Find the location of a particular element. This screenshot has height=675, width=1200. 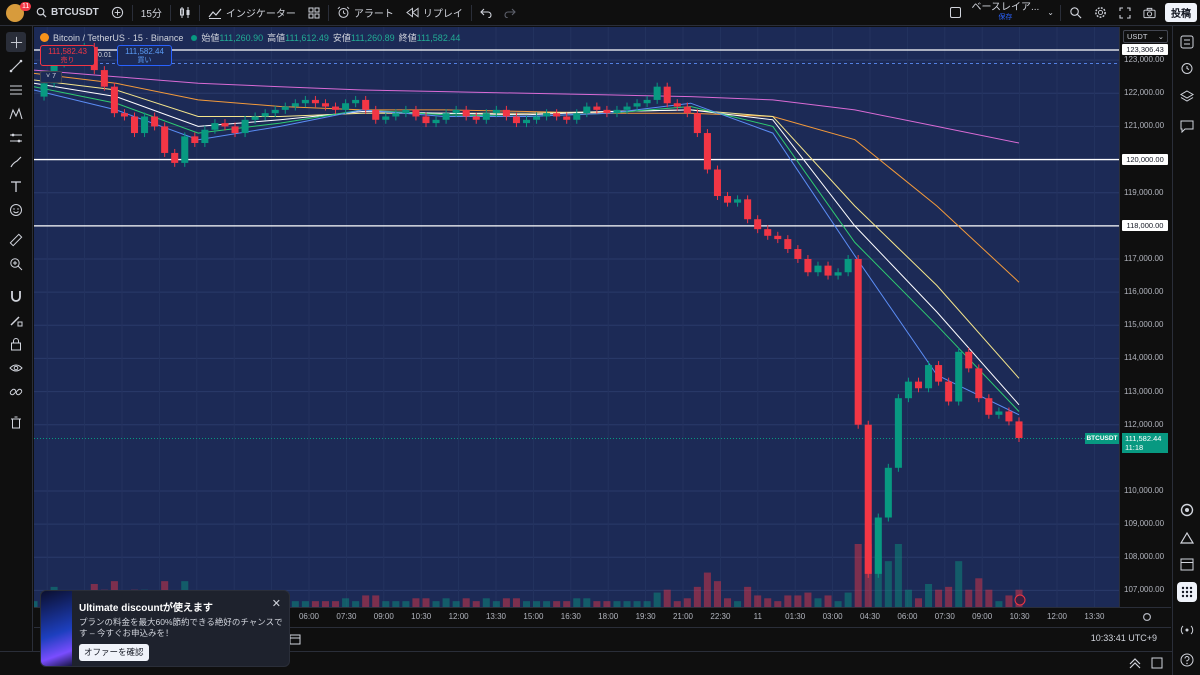

calendar-button is located at coordinates (1187, 564).